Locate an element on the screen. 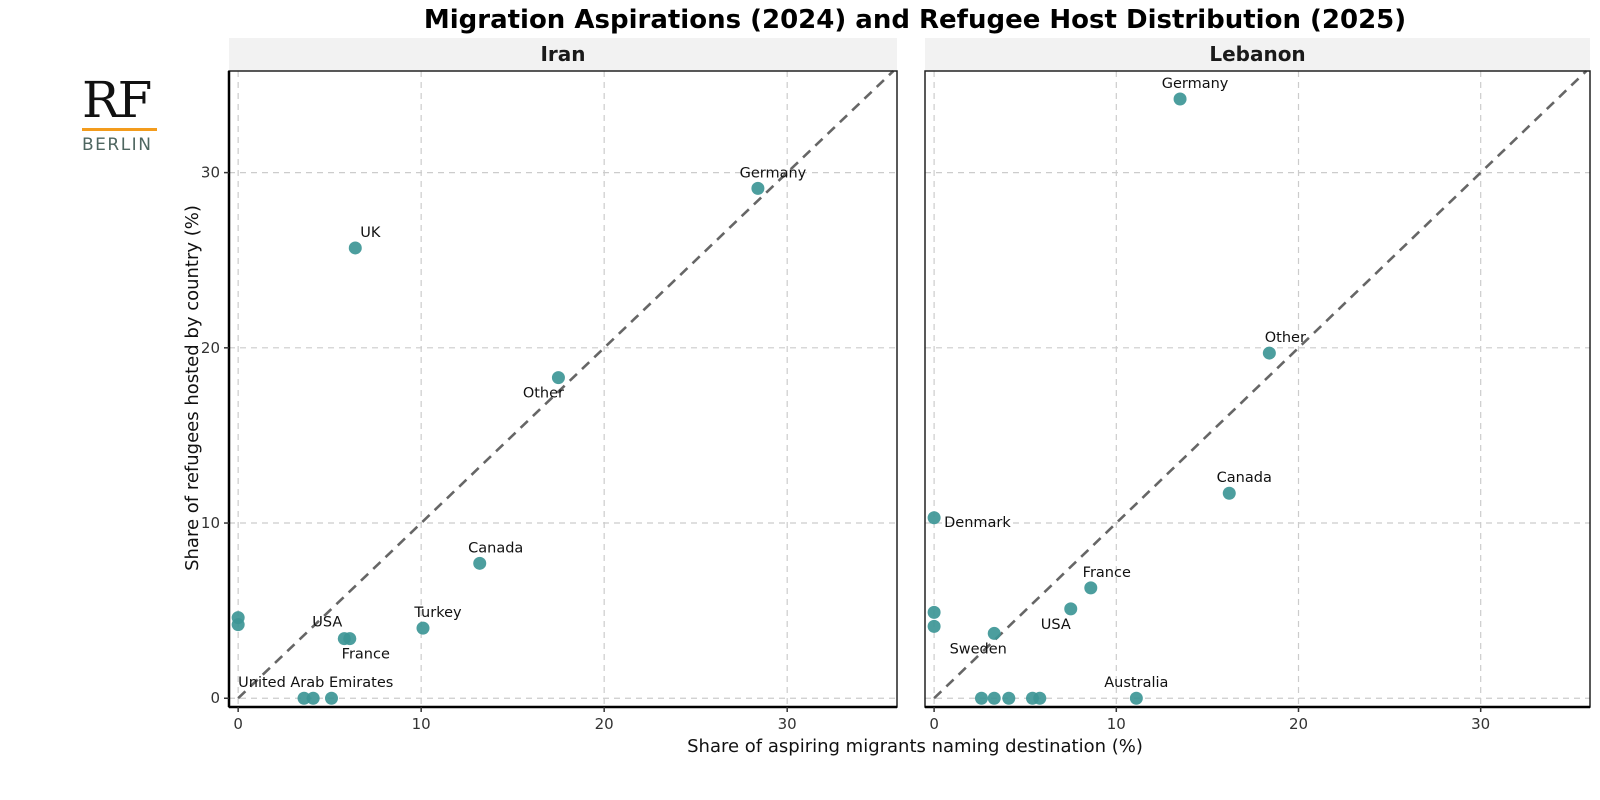  rf-berlin-logo: RF BERLIN is located at coordinates (120, 114).